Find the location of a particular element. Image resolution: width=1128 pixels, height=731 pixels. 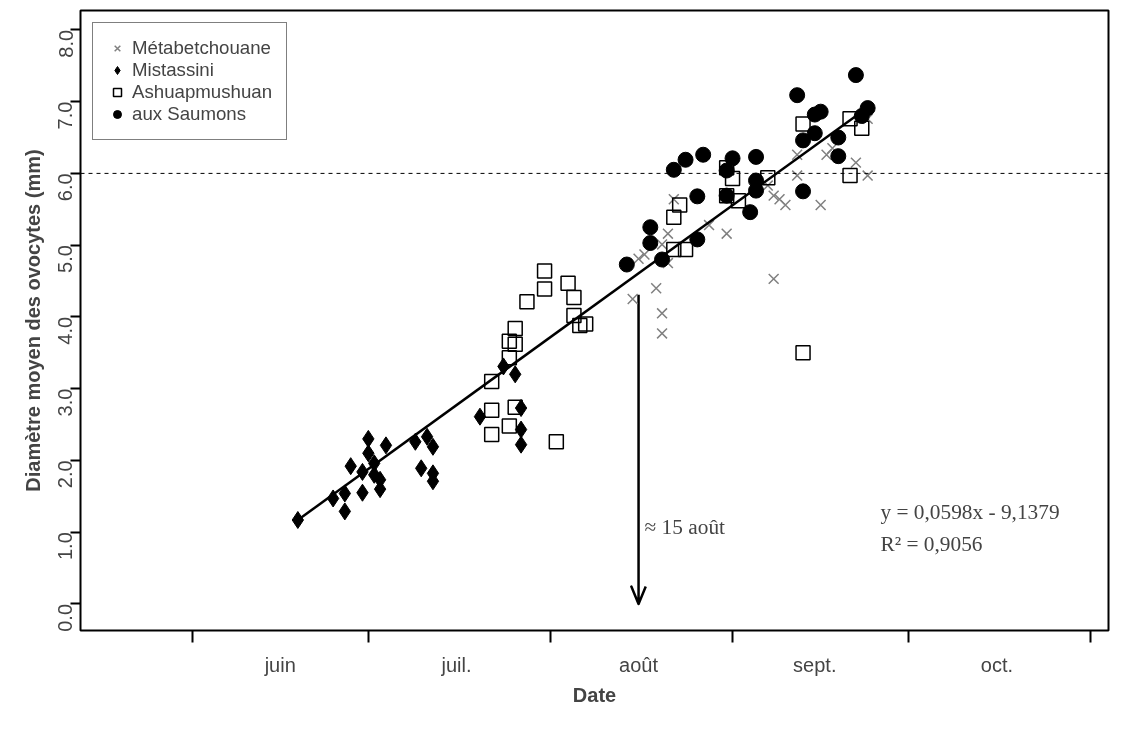

y-axis-title: Diamètre moyen des ovocytes (mm) is located at coordinates (32, 320).